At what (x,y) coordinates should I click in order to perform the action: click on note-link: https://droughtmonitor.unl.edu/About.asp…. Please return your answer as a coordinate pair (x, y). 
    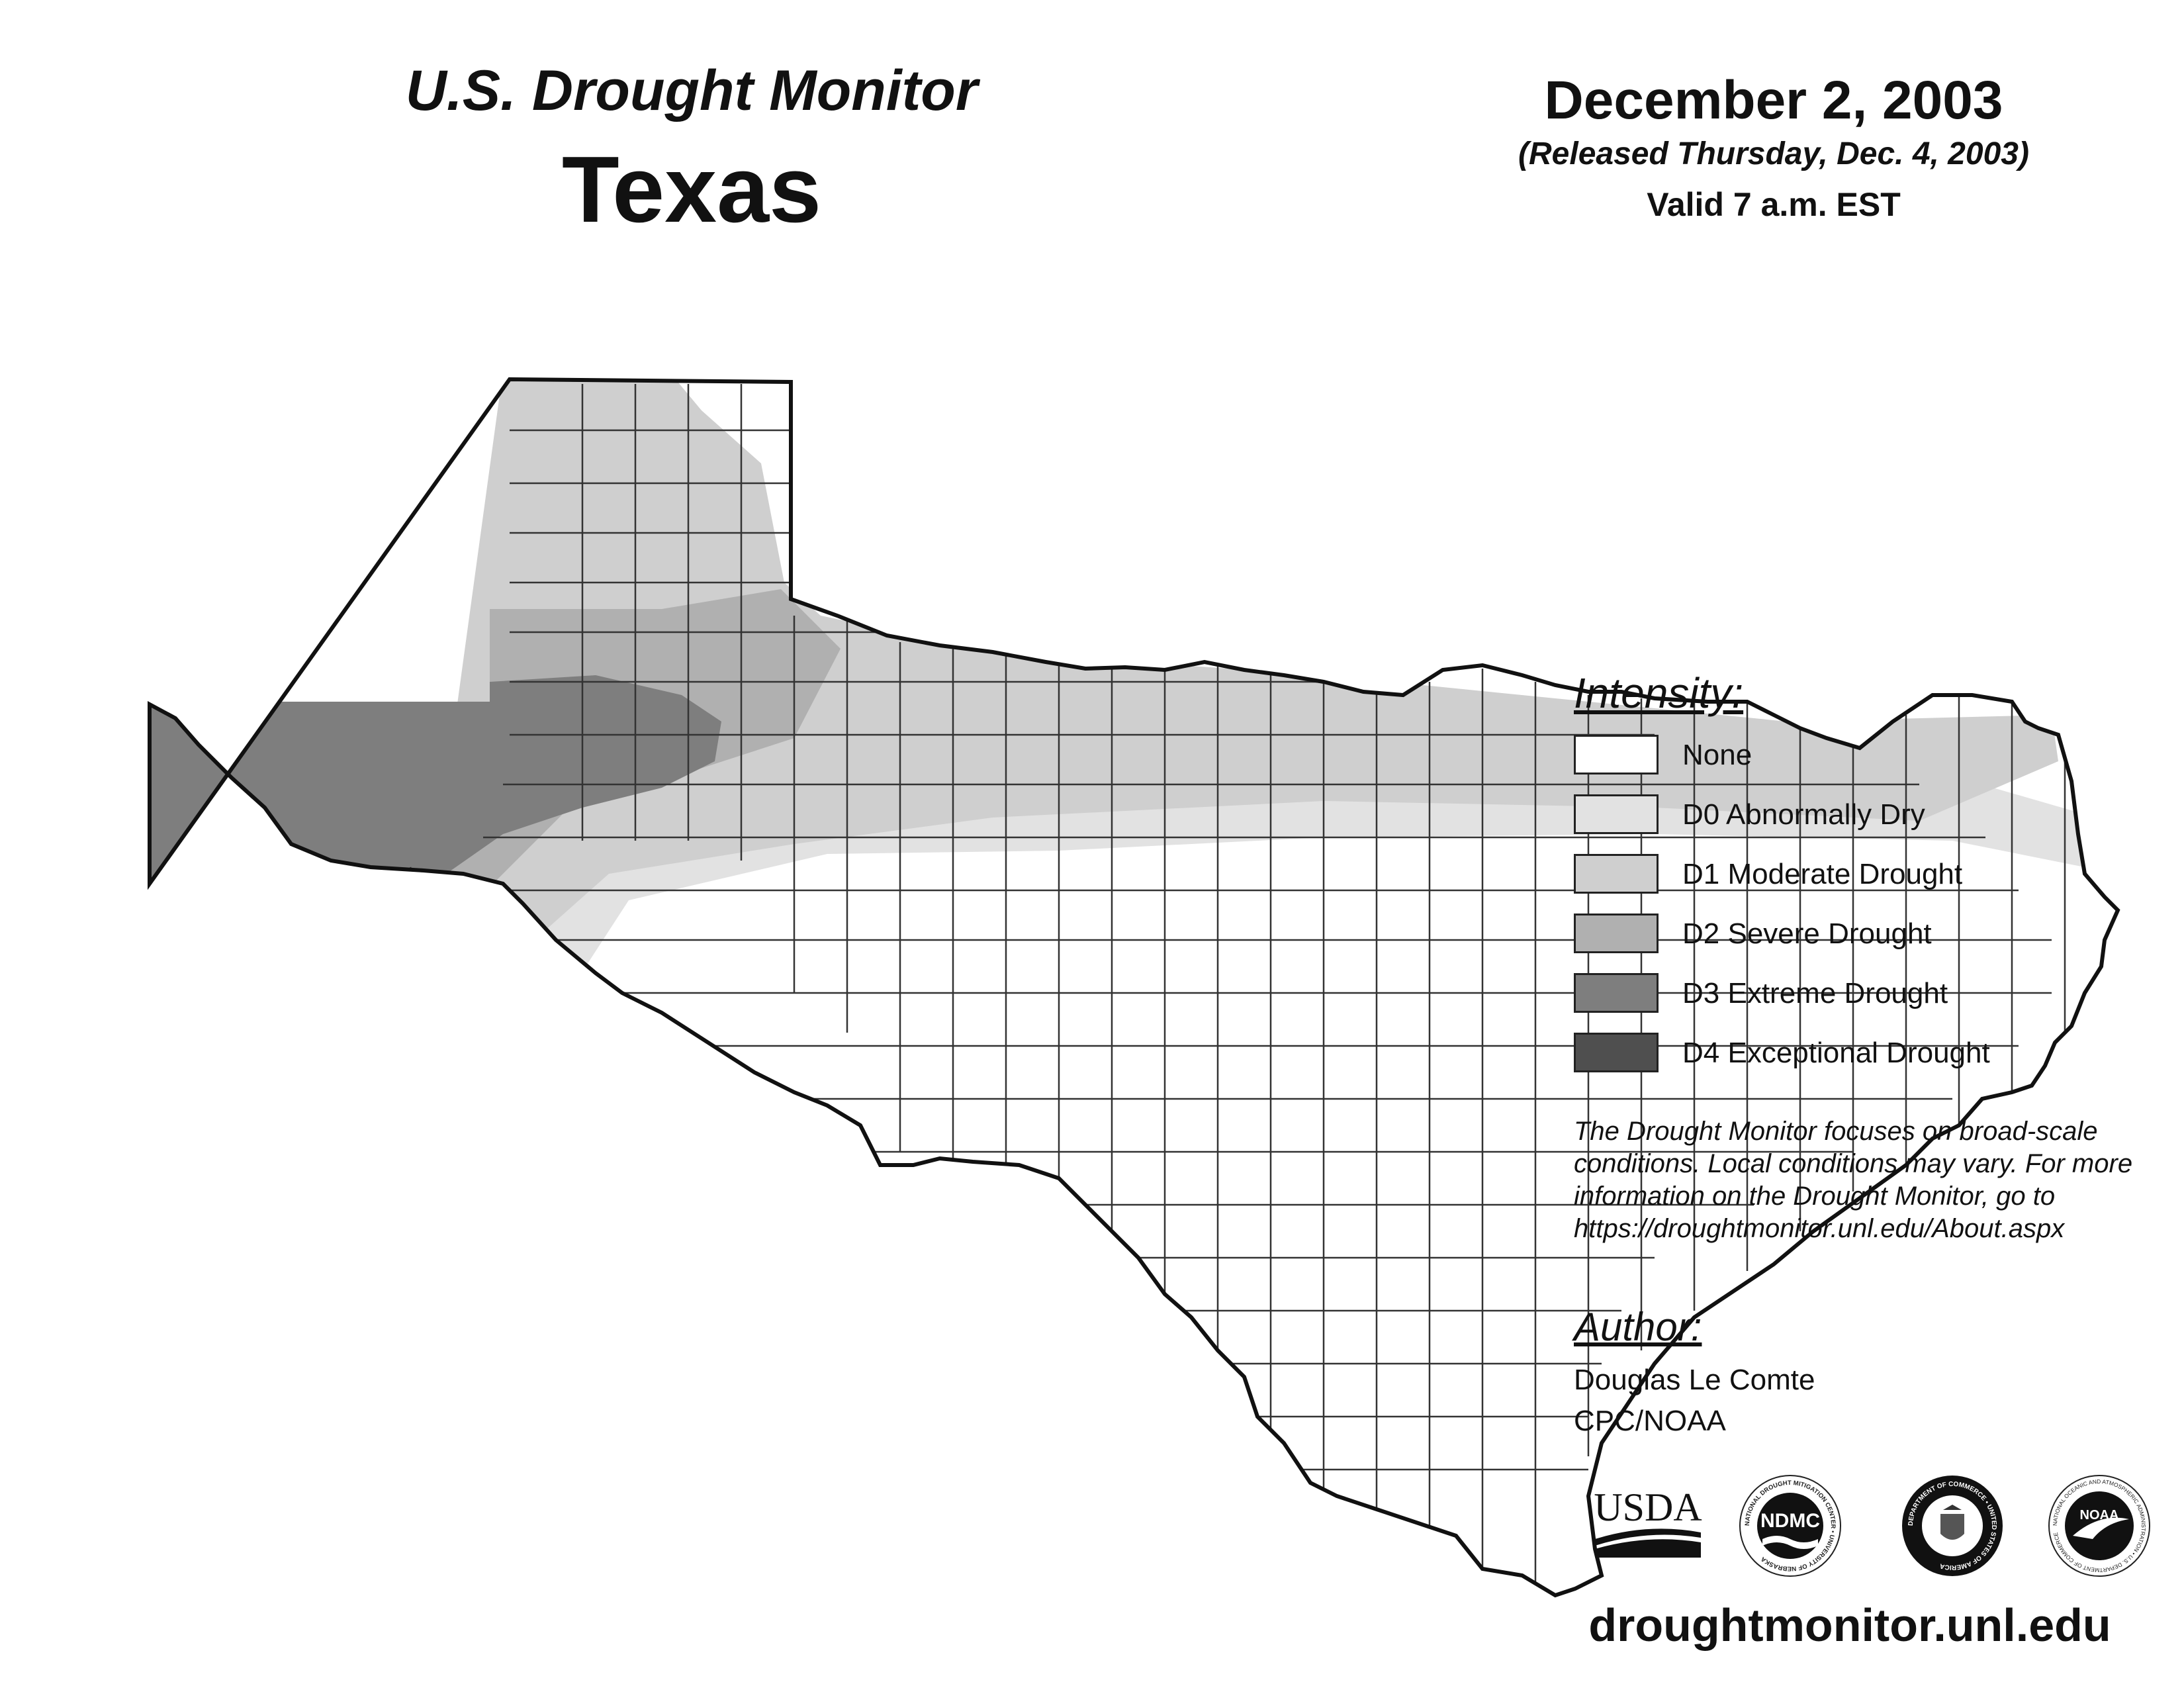
    Looking at the image, I should click on (1820, 1228).